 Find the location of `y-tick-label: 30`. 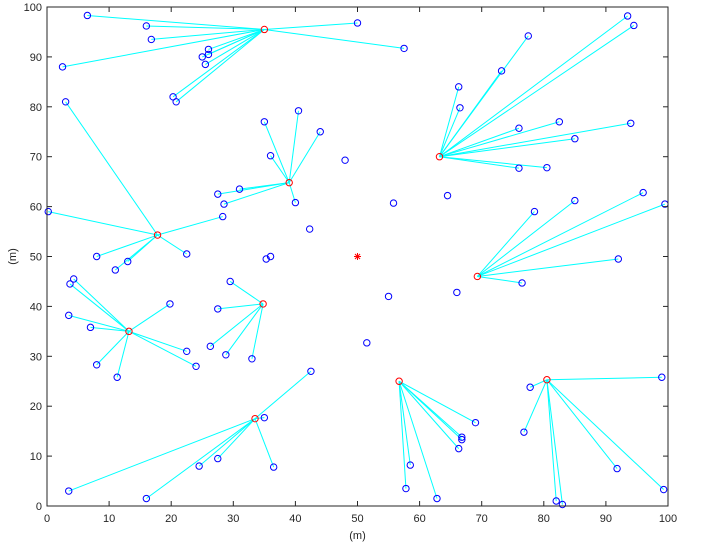

y-tick-label: 30 is located at coordinates (36, 357).